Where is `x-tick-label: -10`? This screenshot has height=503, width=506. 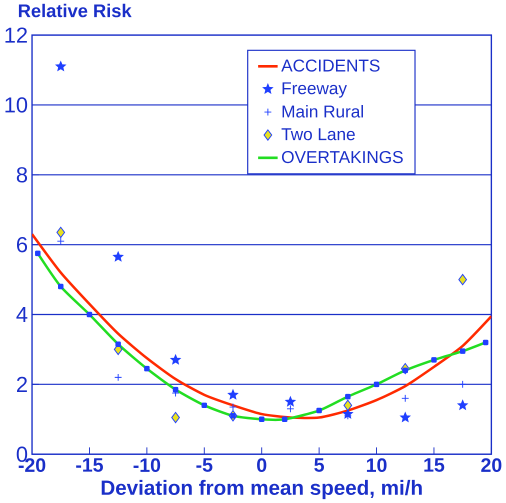 x-tick-label: -10 is located at coordinates (147, 465).